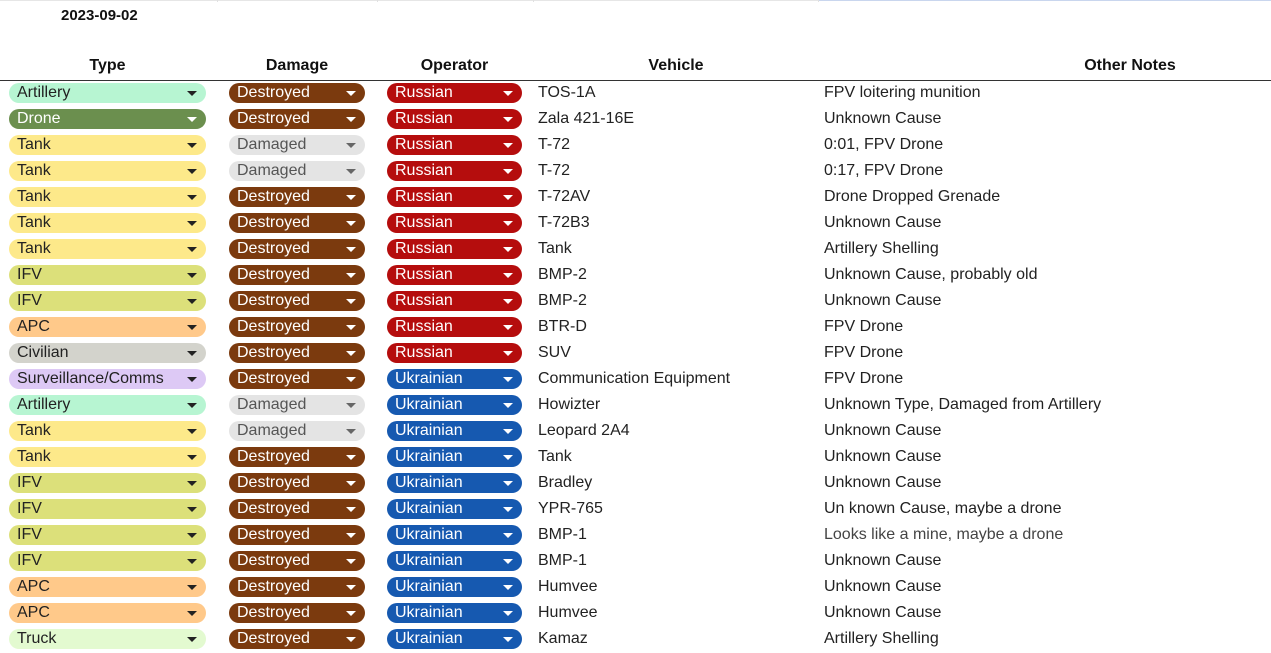  Describe the element at coordinates (963, 404) in the screenshot. I see `notes-cell: Unknown Type, Damaged from Artillery` at that location.